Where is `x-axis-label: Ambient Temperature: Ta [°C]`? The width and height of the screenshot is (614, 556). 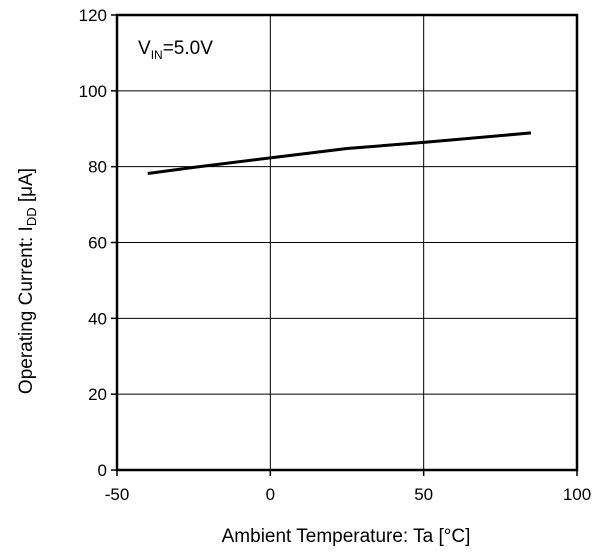 x-axis-label: Ambient Temperature: Ta [°C] is located at coordinates (346, 536).